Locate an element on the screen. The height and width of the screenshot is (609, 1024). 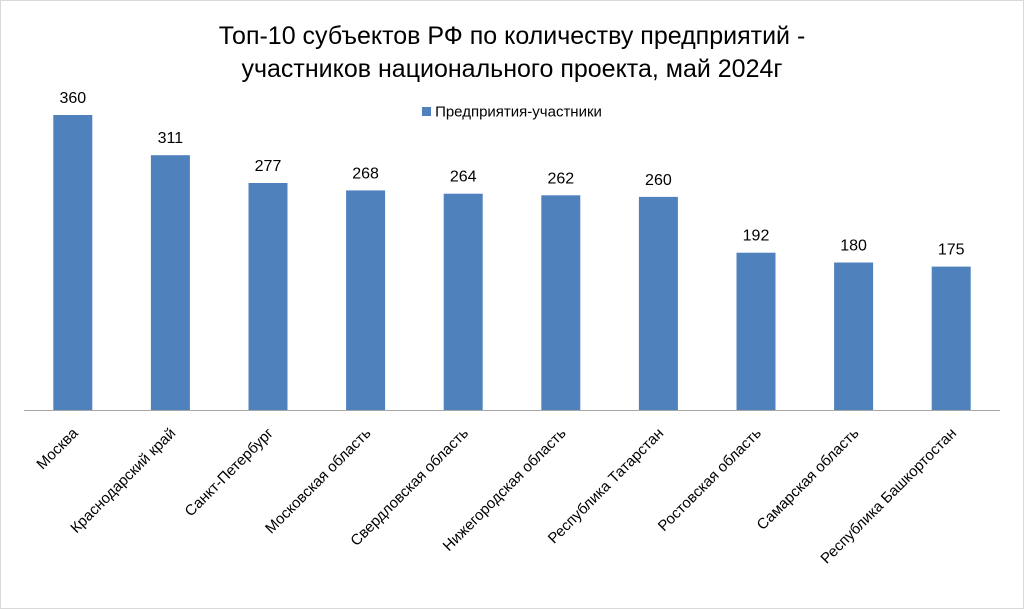
bar-value-label: 180 is located at coordinates (853, 246).